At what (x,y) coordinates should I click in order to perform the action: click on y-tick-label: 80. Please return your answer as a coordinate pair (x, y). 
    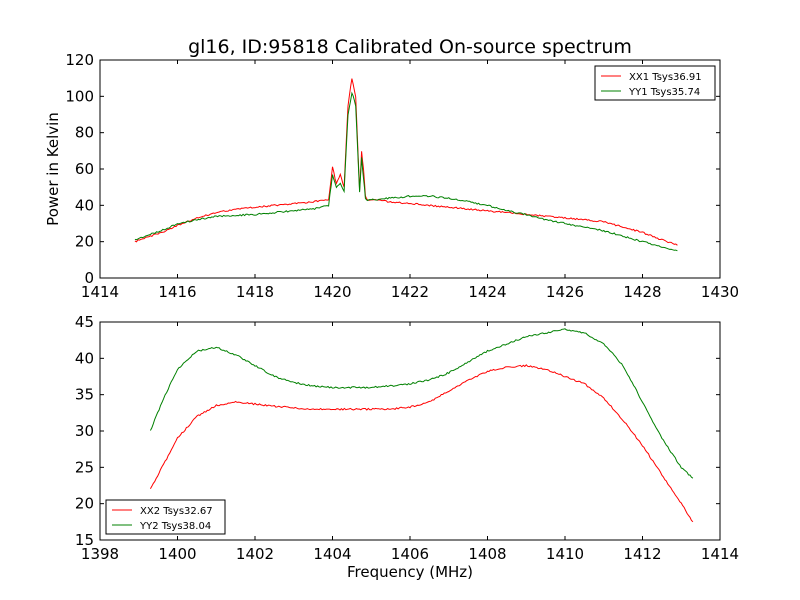
    Looking at the image, I should click on (84, 133).